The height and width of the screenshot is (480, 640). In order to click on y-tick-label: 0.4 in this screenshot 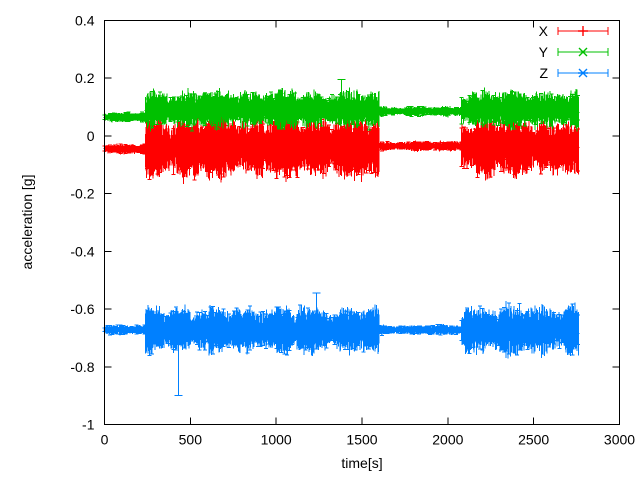, I will do `click(85, 21)`.